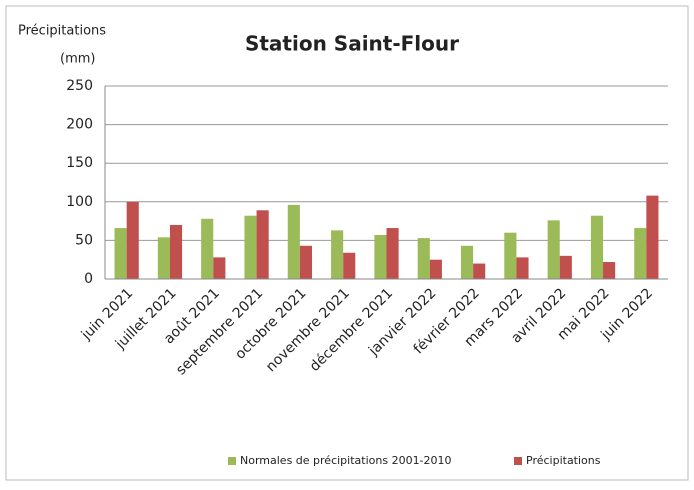 Image resolution: width=694 pixels, height=490 pixels. What do you see at coordinates (79, 86) in the screenshot?
I see `y-tick-label: 250` at bounding box center [79, 86].